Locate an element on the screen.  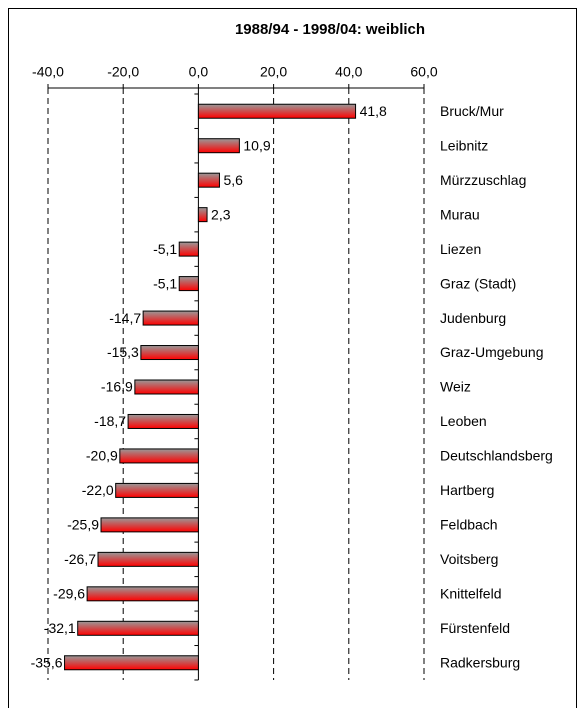
category-label: Graz (Stadt) is located at coordinates (478, 283).